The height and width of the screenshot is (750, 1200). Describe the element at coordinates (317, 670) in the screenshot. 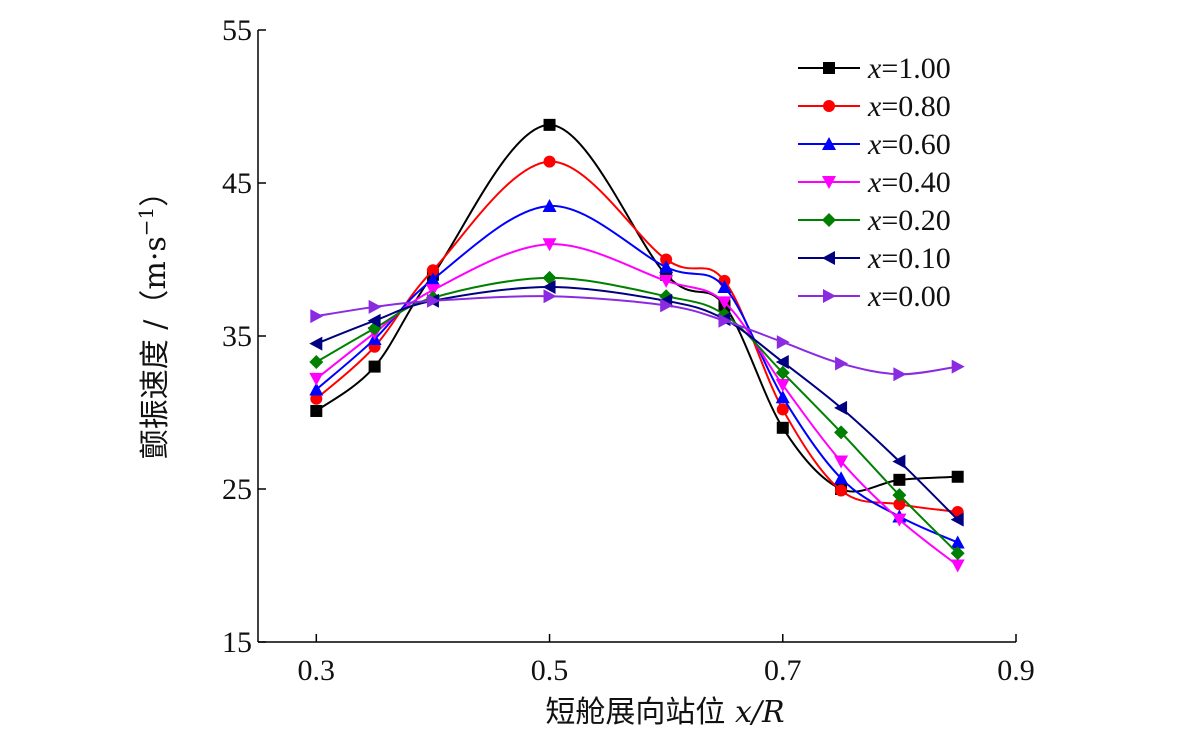

I see `x-tick-label: 0.3` at that location.